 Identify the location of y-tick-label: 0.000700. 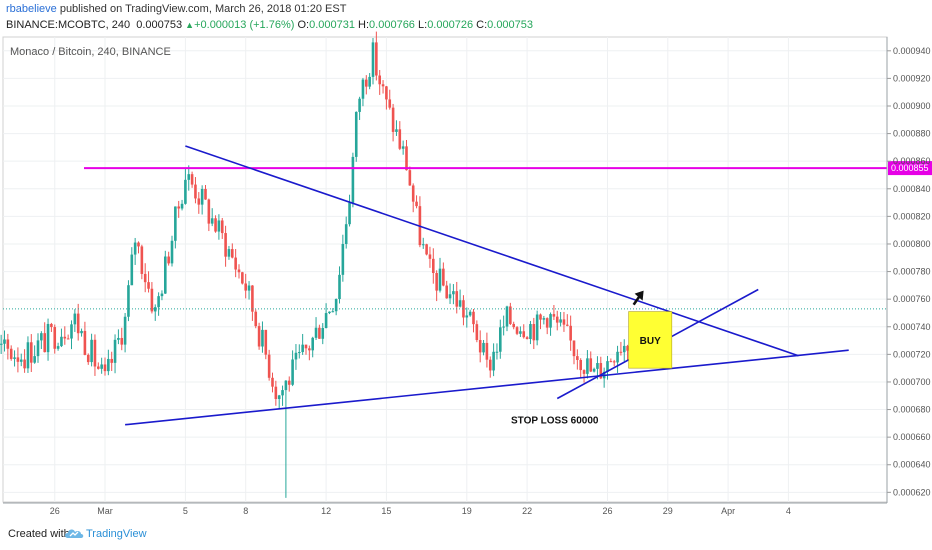
(912, 382).